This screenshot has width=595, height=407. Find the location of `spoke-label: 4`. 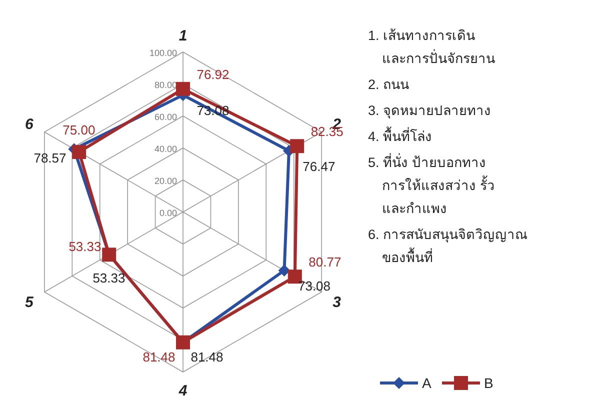

spoke-label: 4 is located at coordinates (183, 391).